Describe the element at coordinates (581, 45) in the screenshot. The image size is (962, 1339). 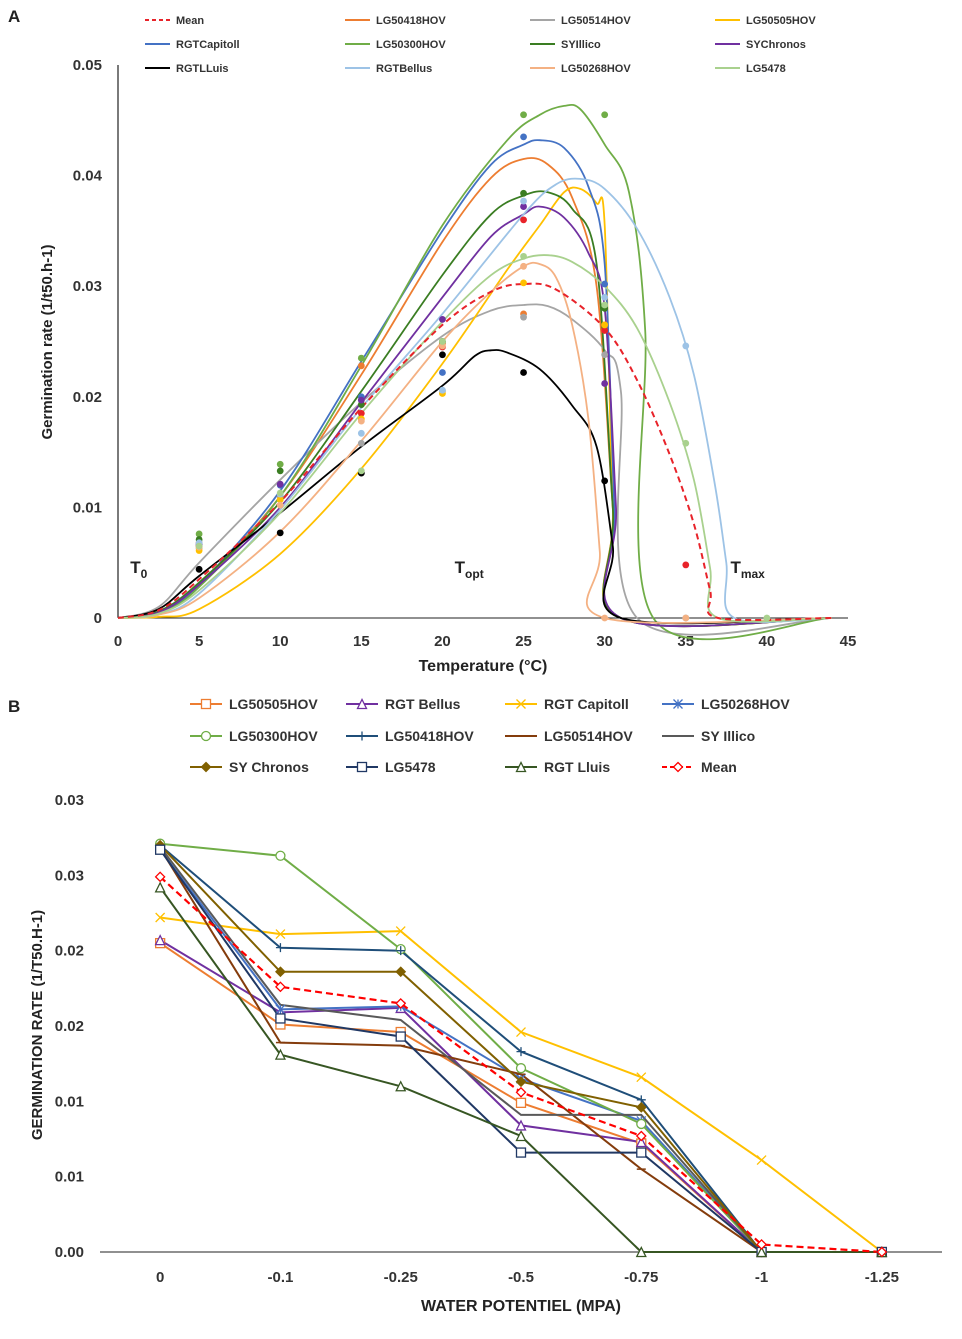
I see `panel-a-legend-label-syillico: SYIllico` at that location.